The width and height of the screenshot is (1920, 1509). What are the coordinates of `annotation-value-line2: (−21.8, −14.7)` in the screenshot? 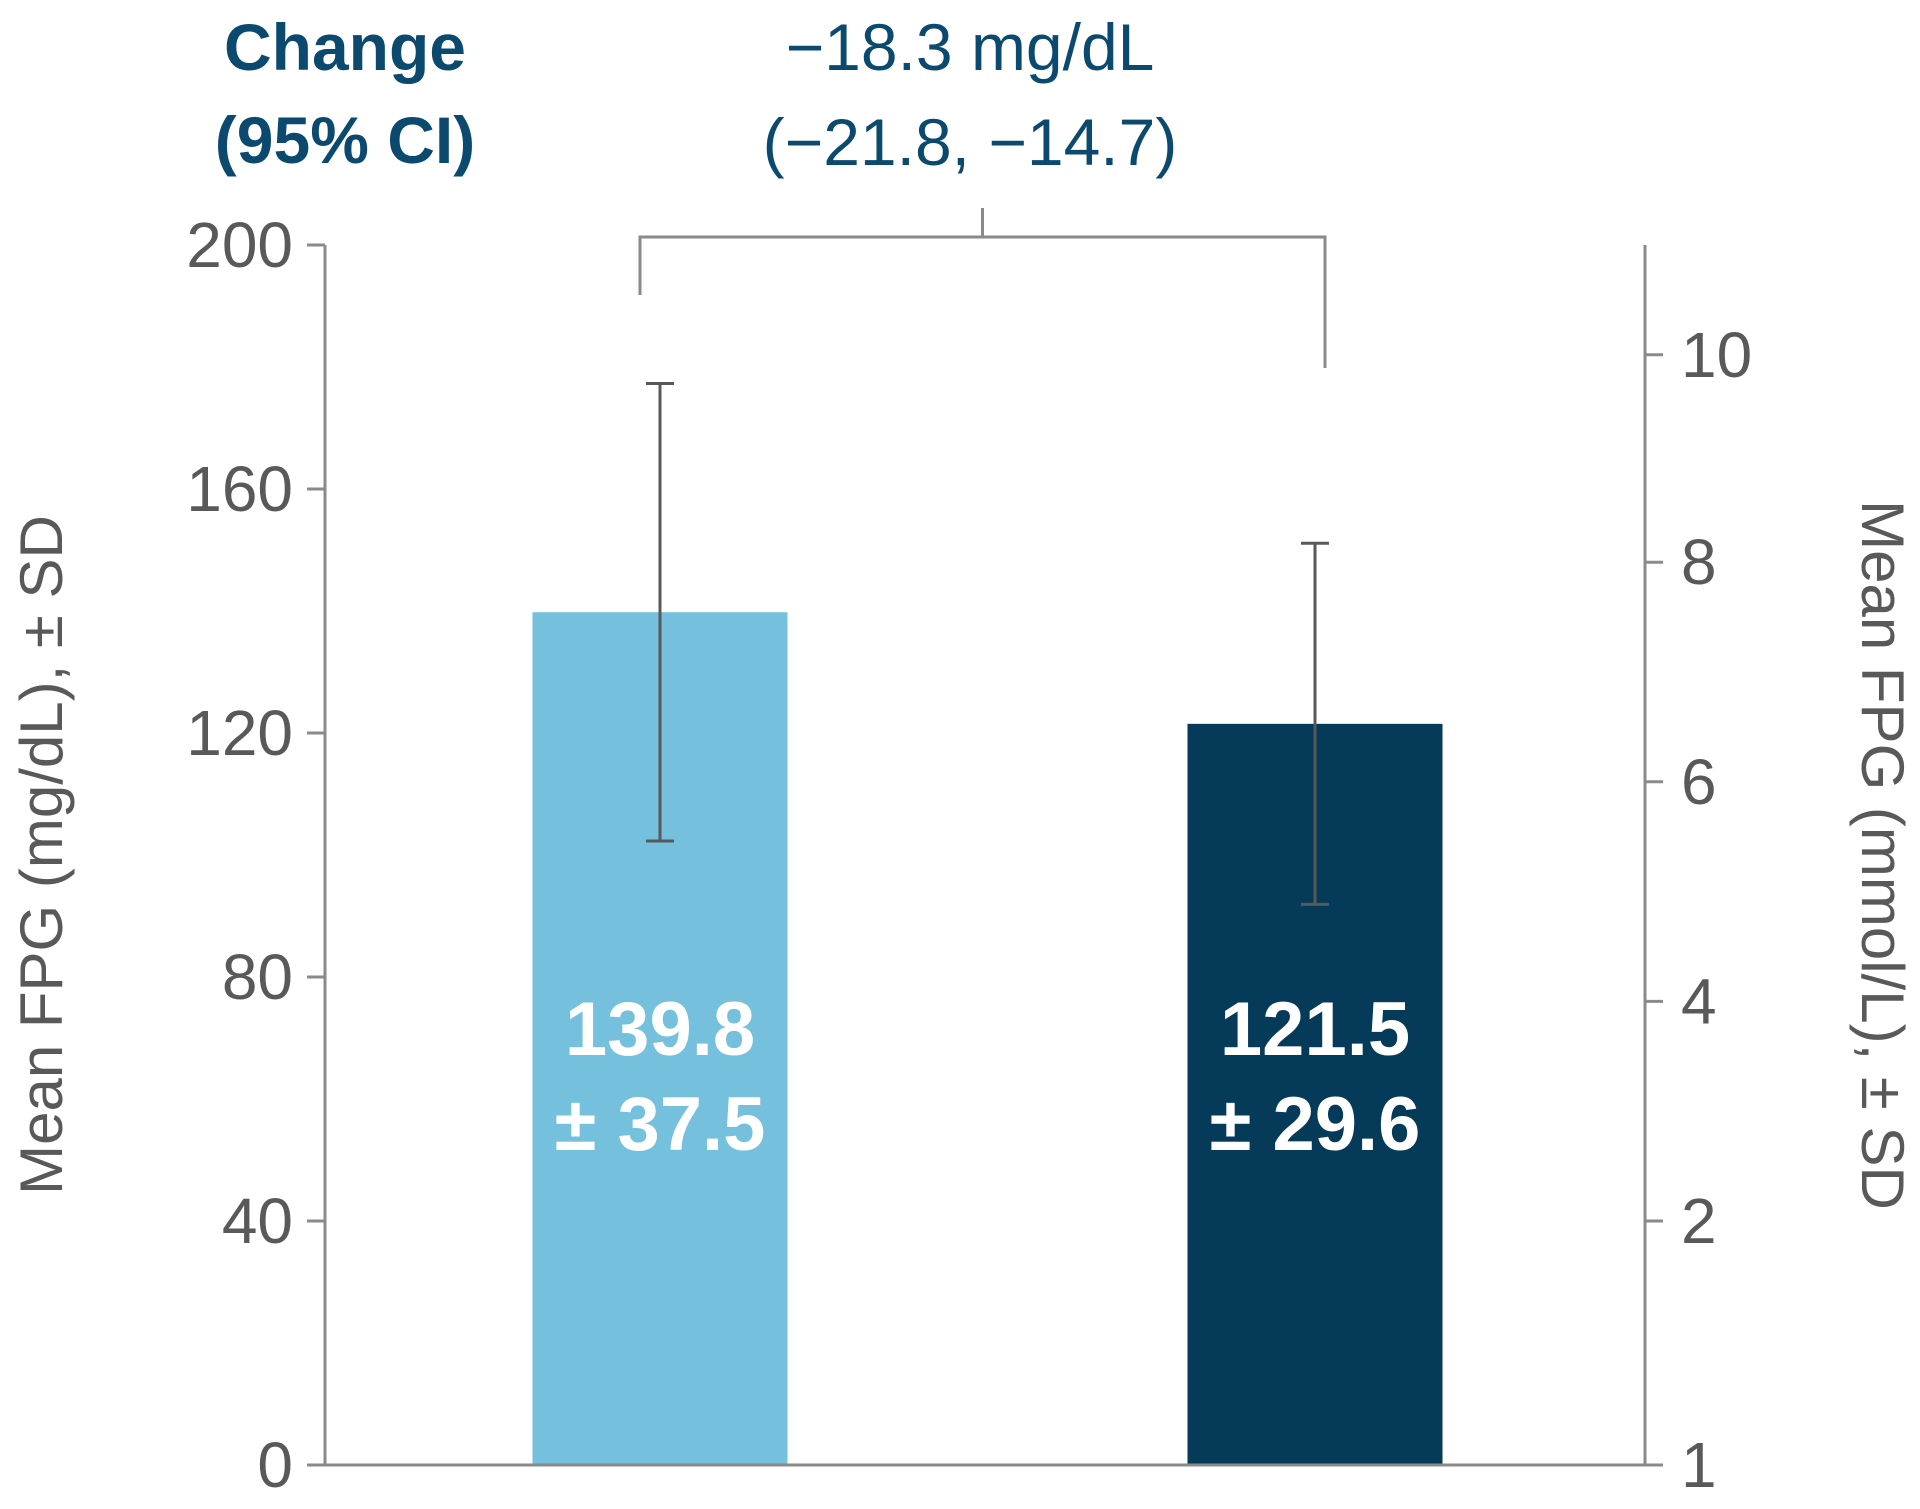 It's located at (970, 142).